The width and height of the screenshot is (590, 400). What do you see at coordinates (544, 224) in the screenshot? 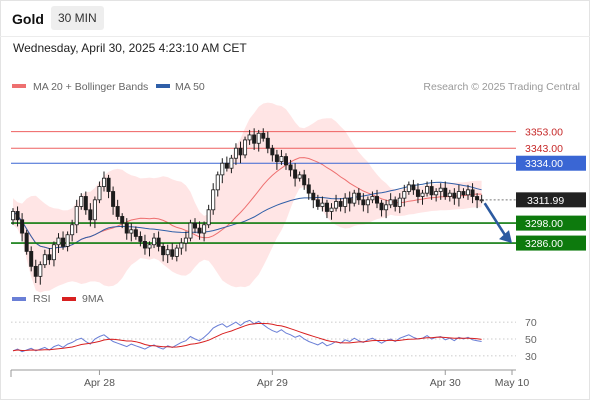
I see `support-label-3: 3298.00` at bounding box center [544, 224].